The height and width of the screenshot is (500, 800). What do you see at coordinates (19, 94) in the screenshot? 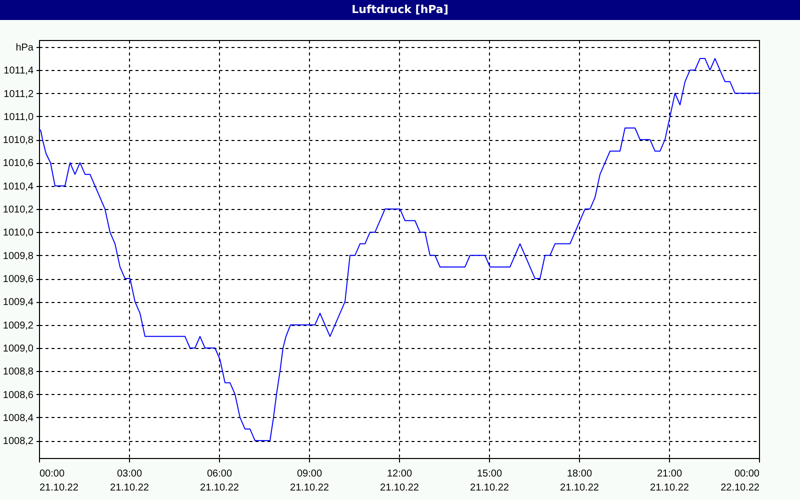
I see `y-tick-label: 1011,2` at bounding box center [19, 94].